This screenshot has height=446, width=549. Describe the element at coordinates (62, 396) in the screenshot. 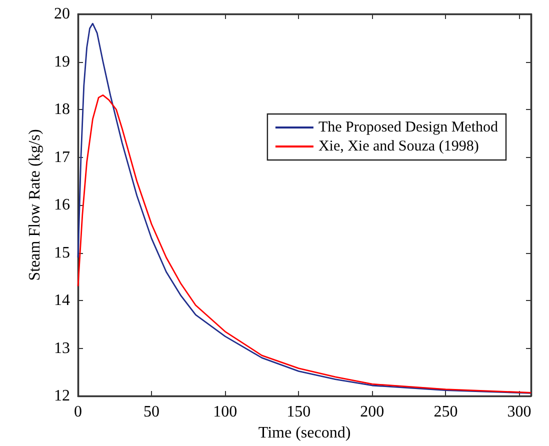

I see `y-tick-label: 12` at that location.